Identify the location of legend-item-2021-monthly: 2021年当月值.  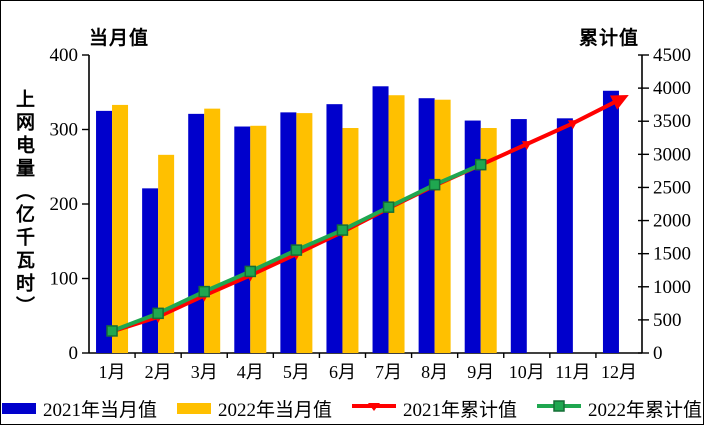
(79, 408).